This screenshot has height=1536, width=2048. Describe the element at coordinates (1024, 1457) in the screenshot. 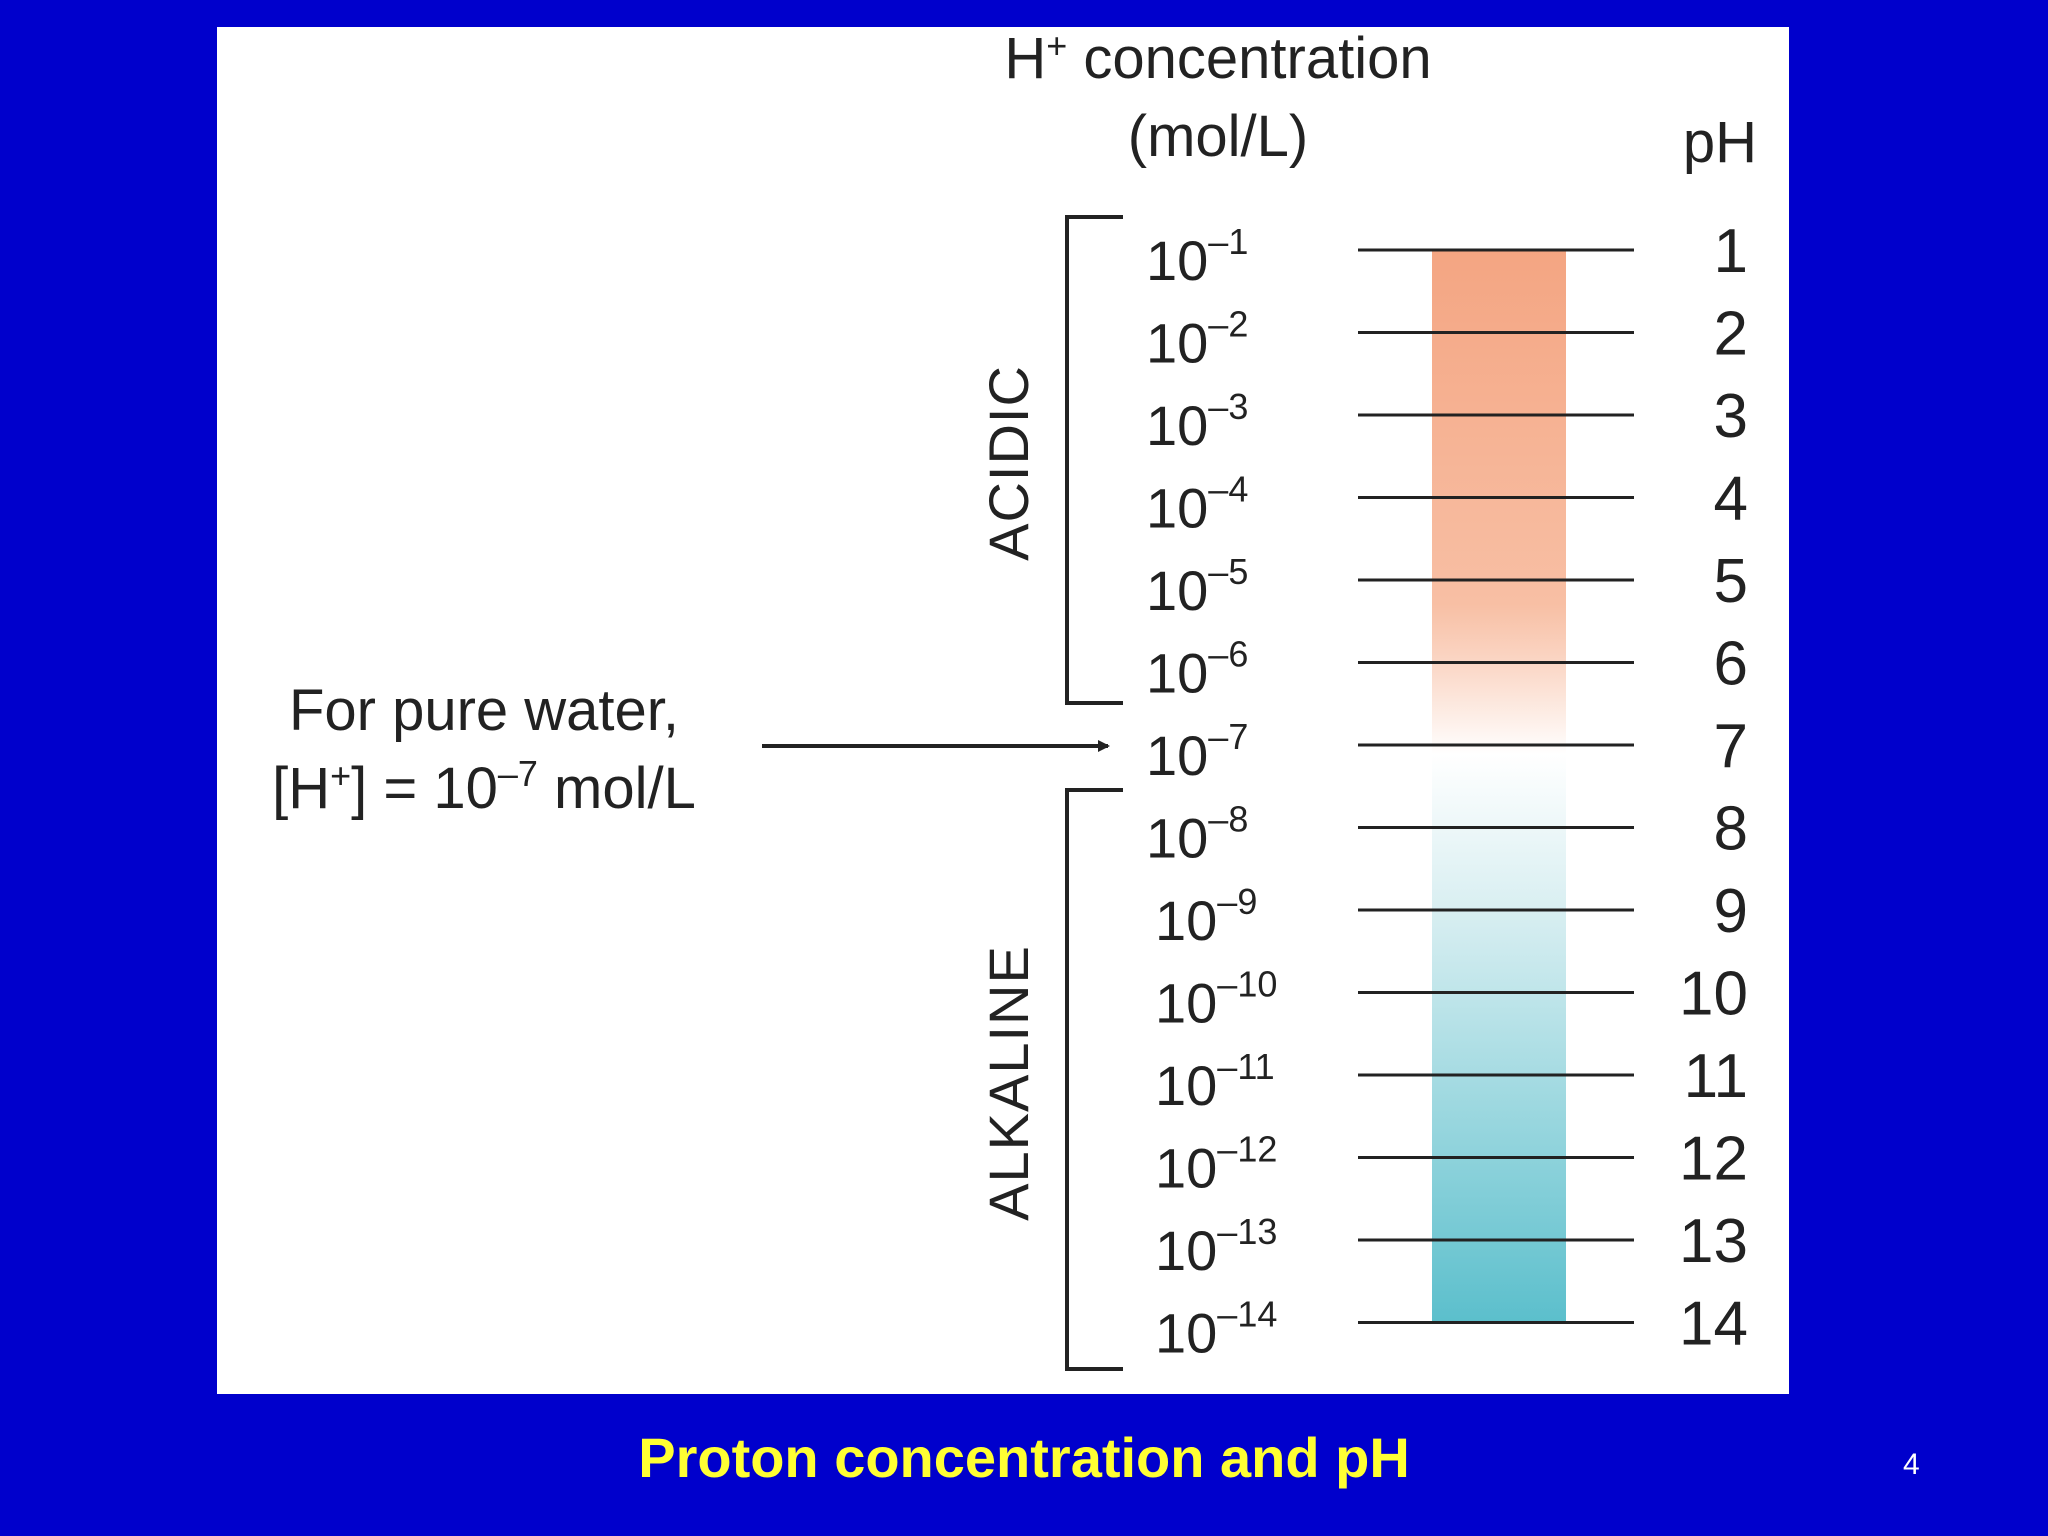

I see `slide-title: Proton concentration and pH` at that location.